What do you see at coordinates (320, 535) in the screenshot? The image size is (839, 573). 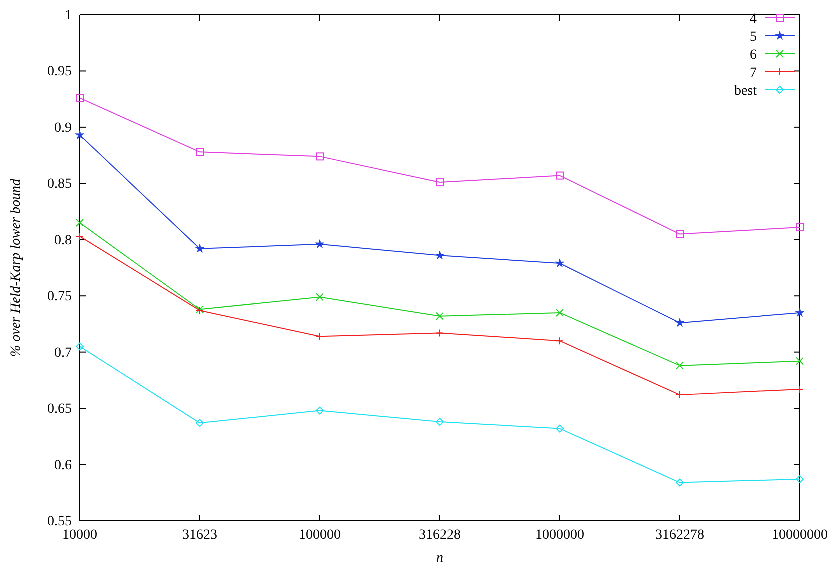 I see `x-tick-label: 100000` at bounding box center [320, 535].